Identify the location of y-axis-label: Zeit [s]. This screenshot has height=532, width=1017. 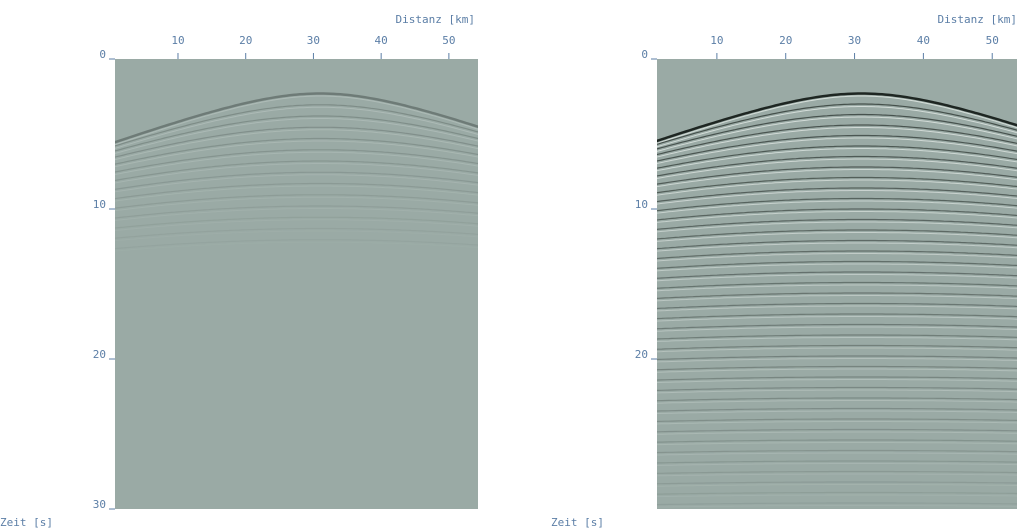
(26, 522).